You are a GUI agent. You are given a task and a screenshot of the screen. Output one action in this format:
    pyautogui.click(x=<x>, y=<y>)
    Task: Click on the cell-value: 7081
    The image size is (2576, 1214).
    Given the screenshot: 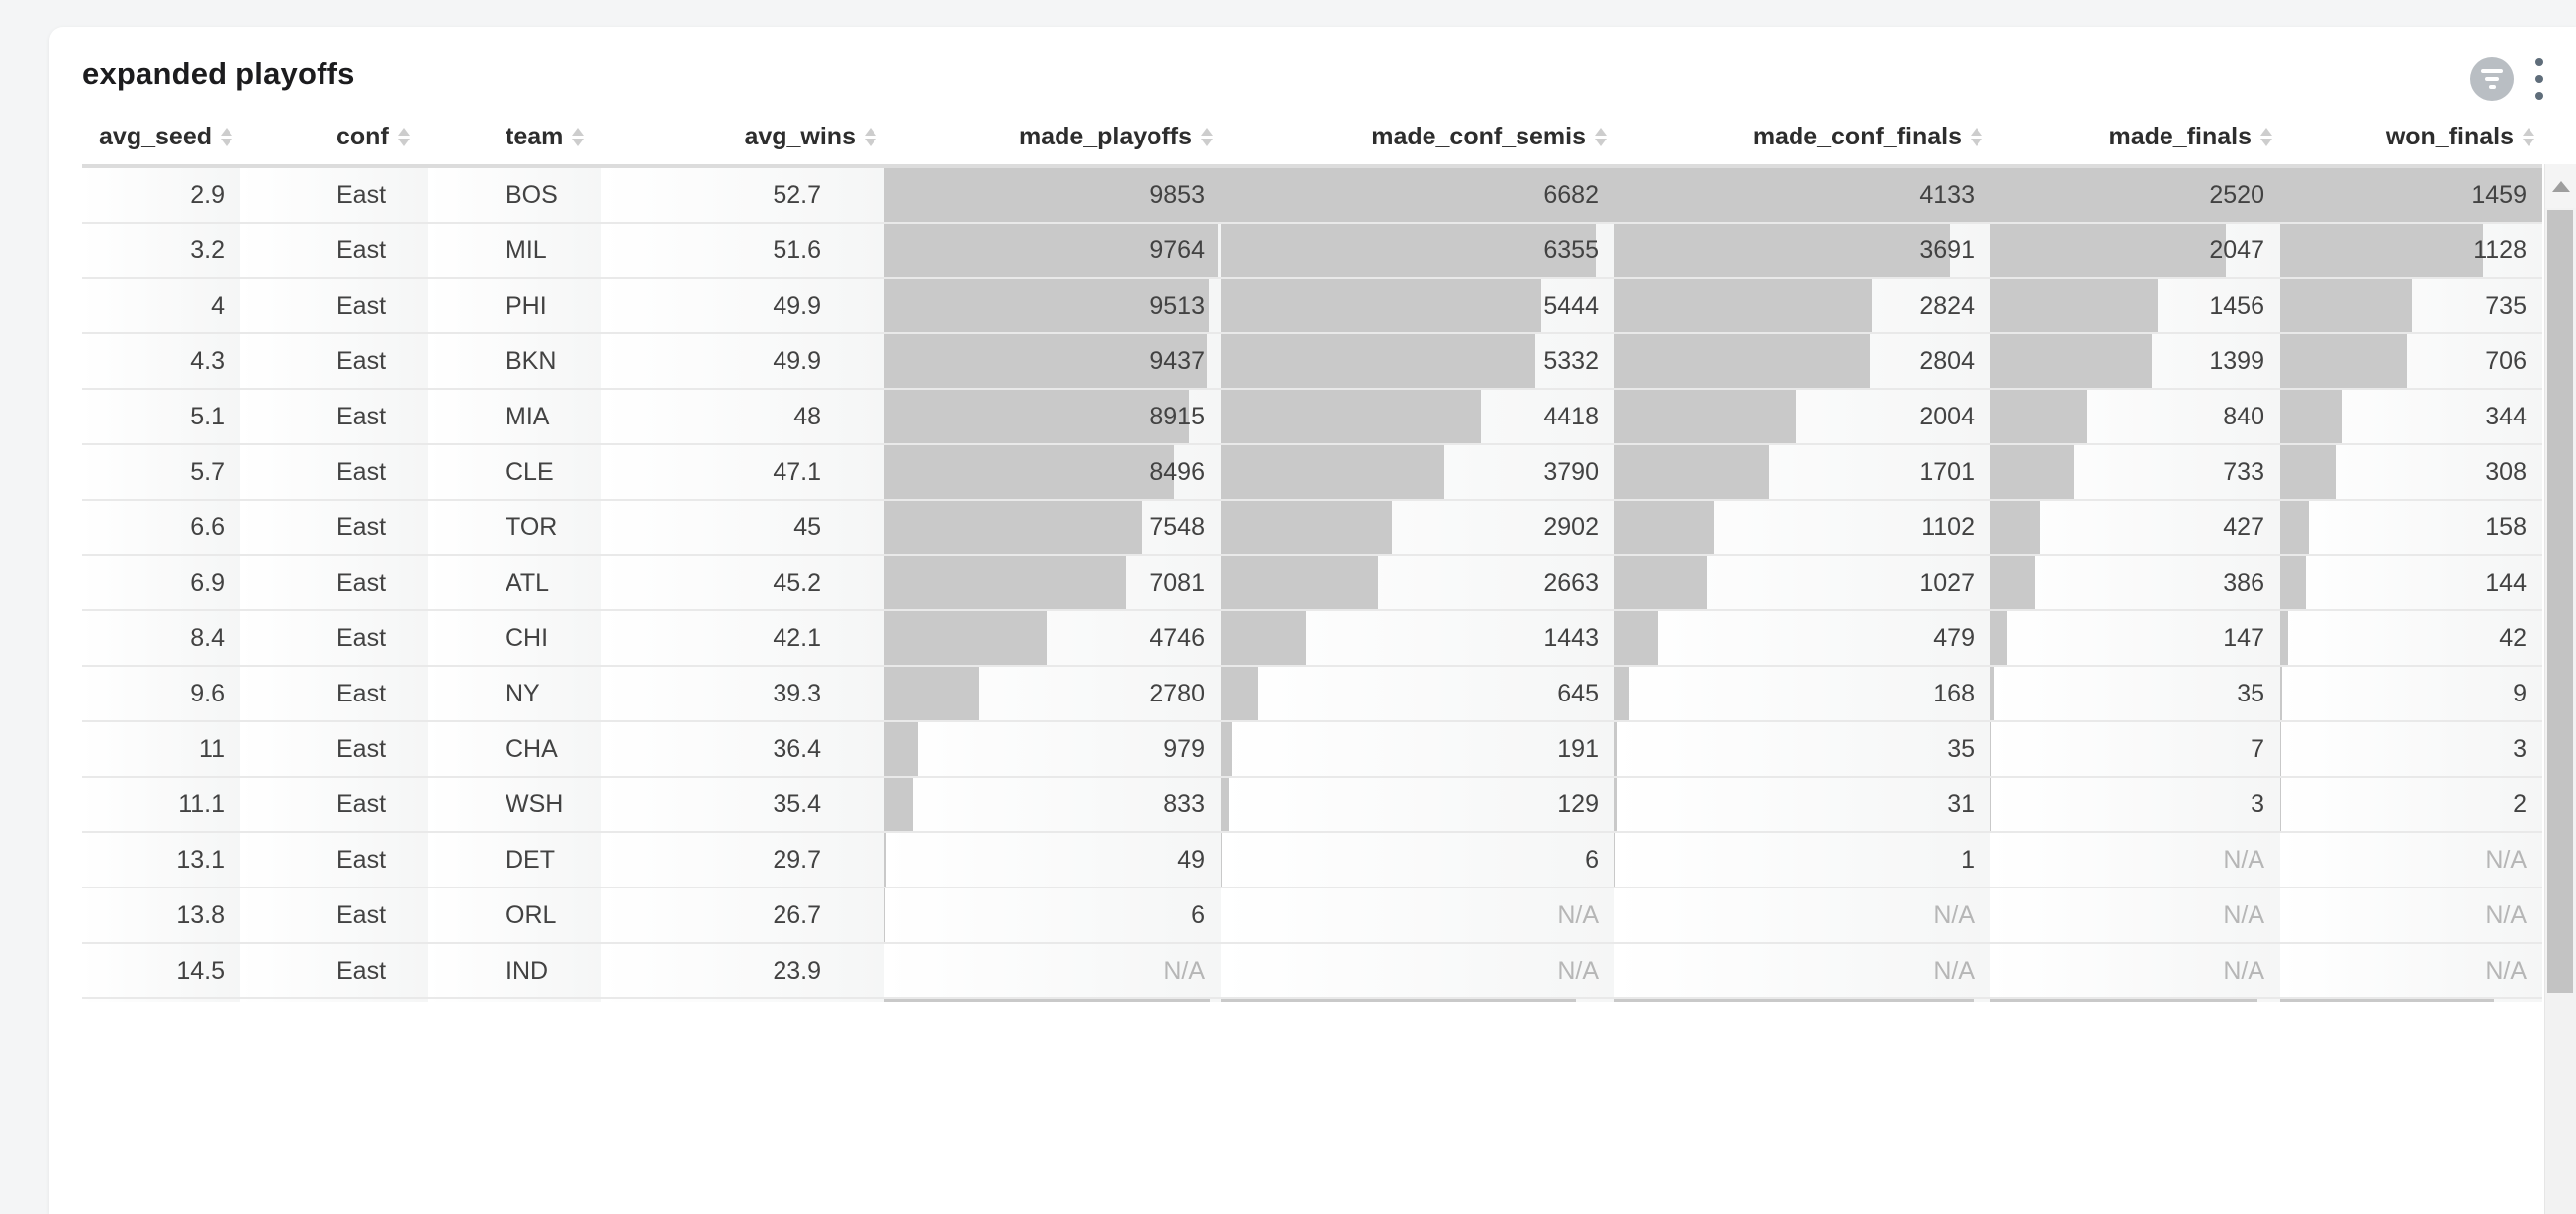 What is the action you would take?
    pyautogui.click(x=1053, y=582)
    